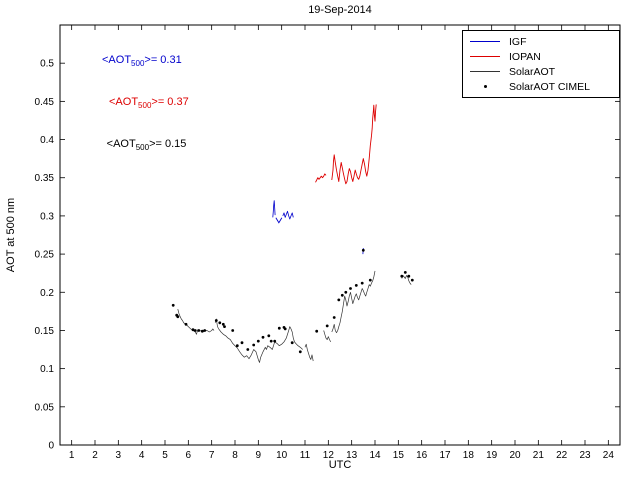 This screenshot has height=480, width=640. Describe the element at coordinates (541, 41) in the screenshot. I see `legend-item-igf: IGF` at that location.